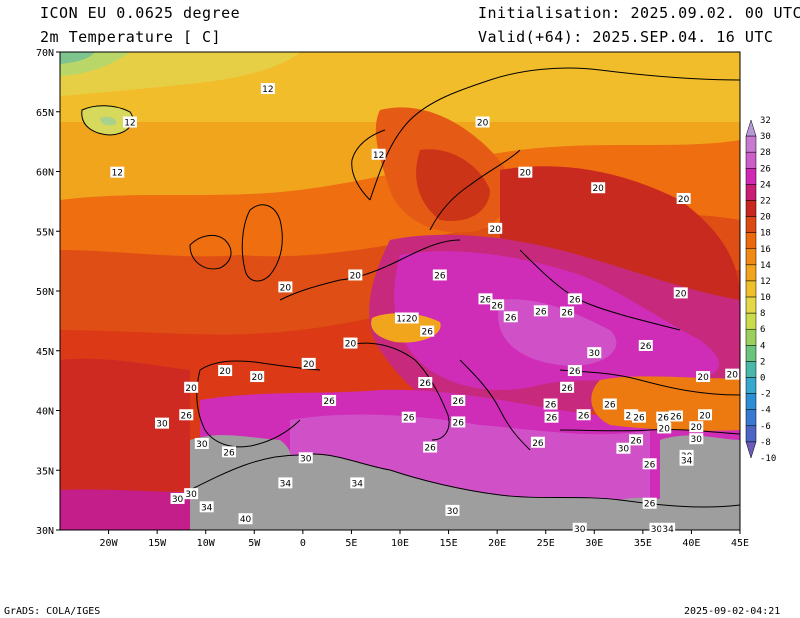 Image resolution: width=800 pixels, height=618 pixels. I want to click on colorbar-label: 18, so click(765, 234).